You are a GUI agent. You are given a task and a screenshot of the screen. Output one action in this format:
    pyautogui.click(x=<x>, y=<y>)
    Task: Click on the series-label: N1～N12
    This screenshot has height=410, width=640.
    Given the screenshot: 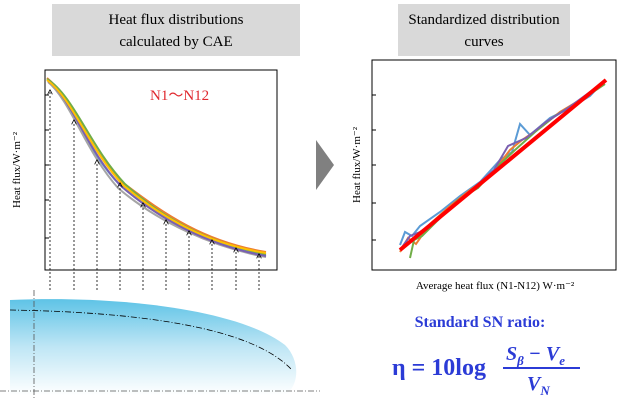 What is the action you would take?
    pyautogui.click(x=179, y=96)
    